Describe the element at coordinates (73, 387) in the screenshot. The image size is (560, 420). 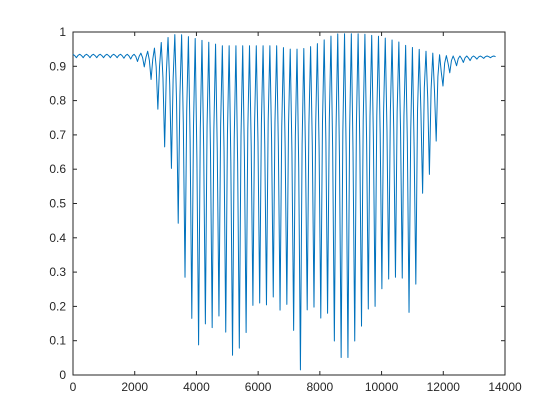
I see `x-tick-label: 0` at that location.